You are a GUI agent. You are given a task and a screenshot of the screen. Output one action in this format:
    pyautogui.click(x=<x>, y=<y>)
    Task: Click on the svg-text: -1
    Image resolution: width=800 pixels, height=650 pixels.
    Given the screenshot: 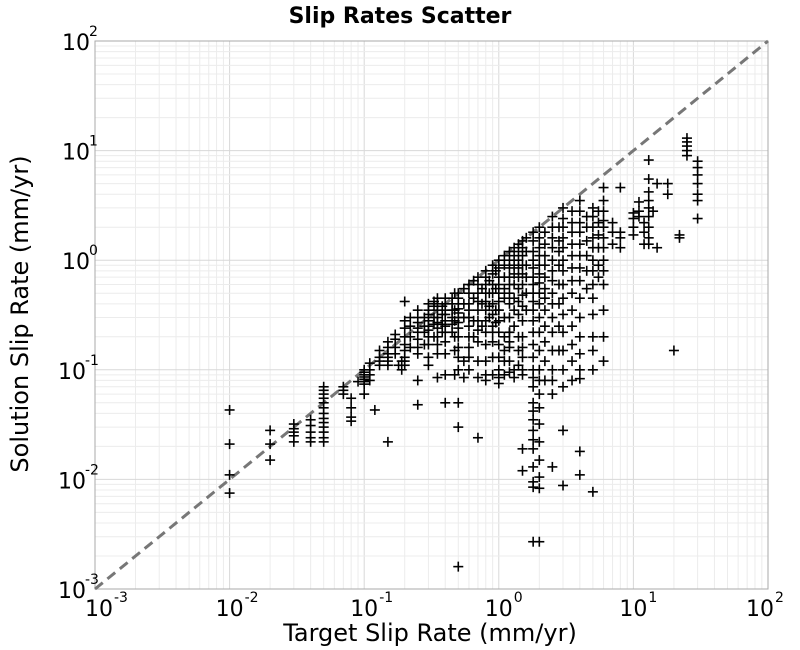 What is the action you would take?
    pyautogui.click(x=386, y=598)
    